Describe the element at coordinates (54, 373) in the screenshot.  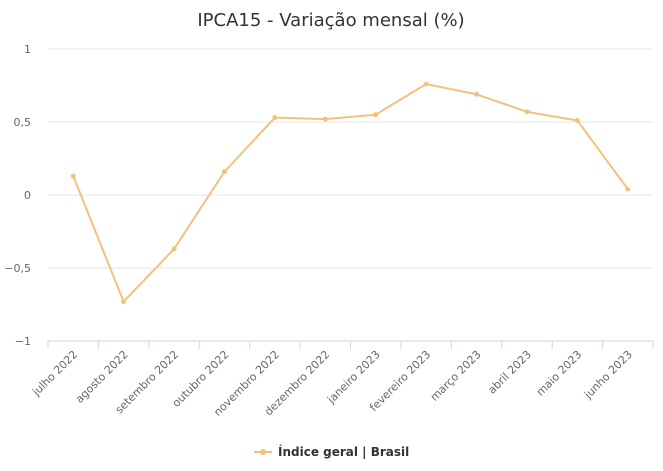
I see `x-tick-label: julho 2022` at that location.